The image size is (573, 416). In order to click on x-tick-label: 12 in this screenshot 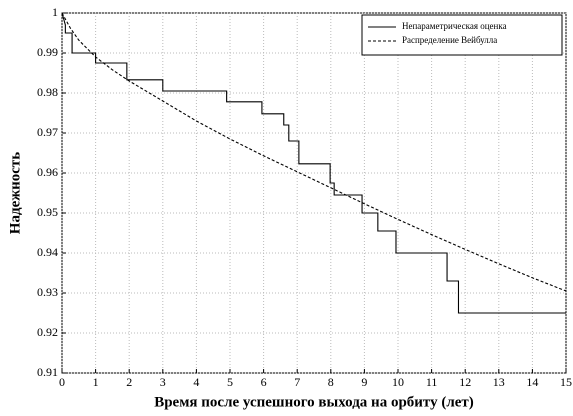, I will do `click(465, 382)`.